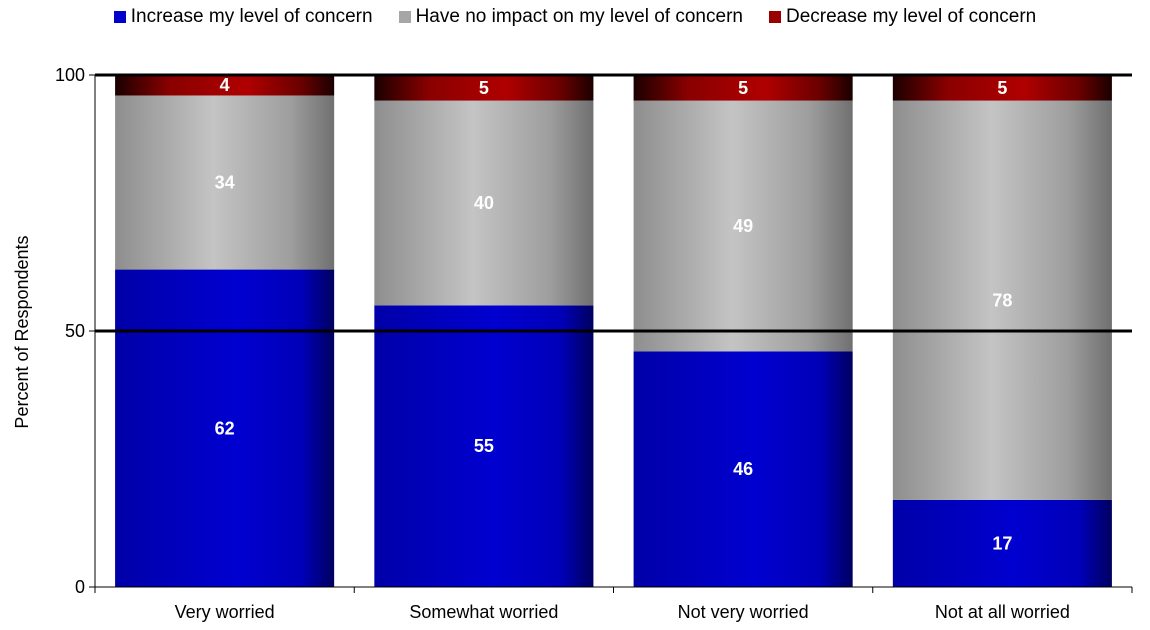  I want to click on y-tick-label: 100, so click(70, 75).